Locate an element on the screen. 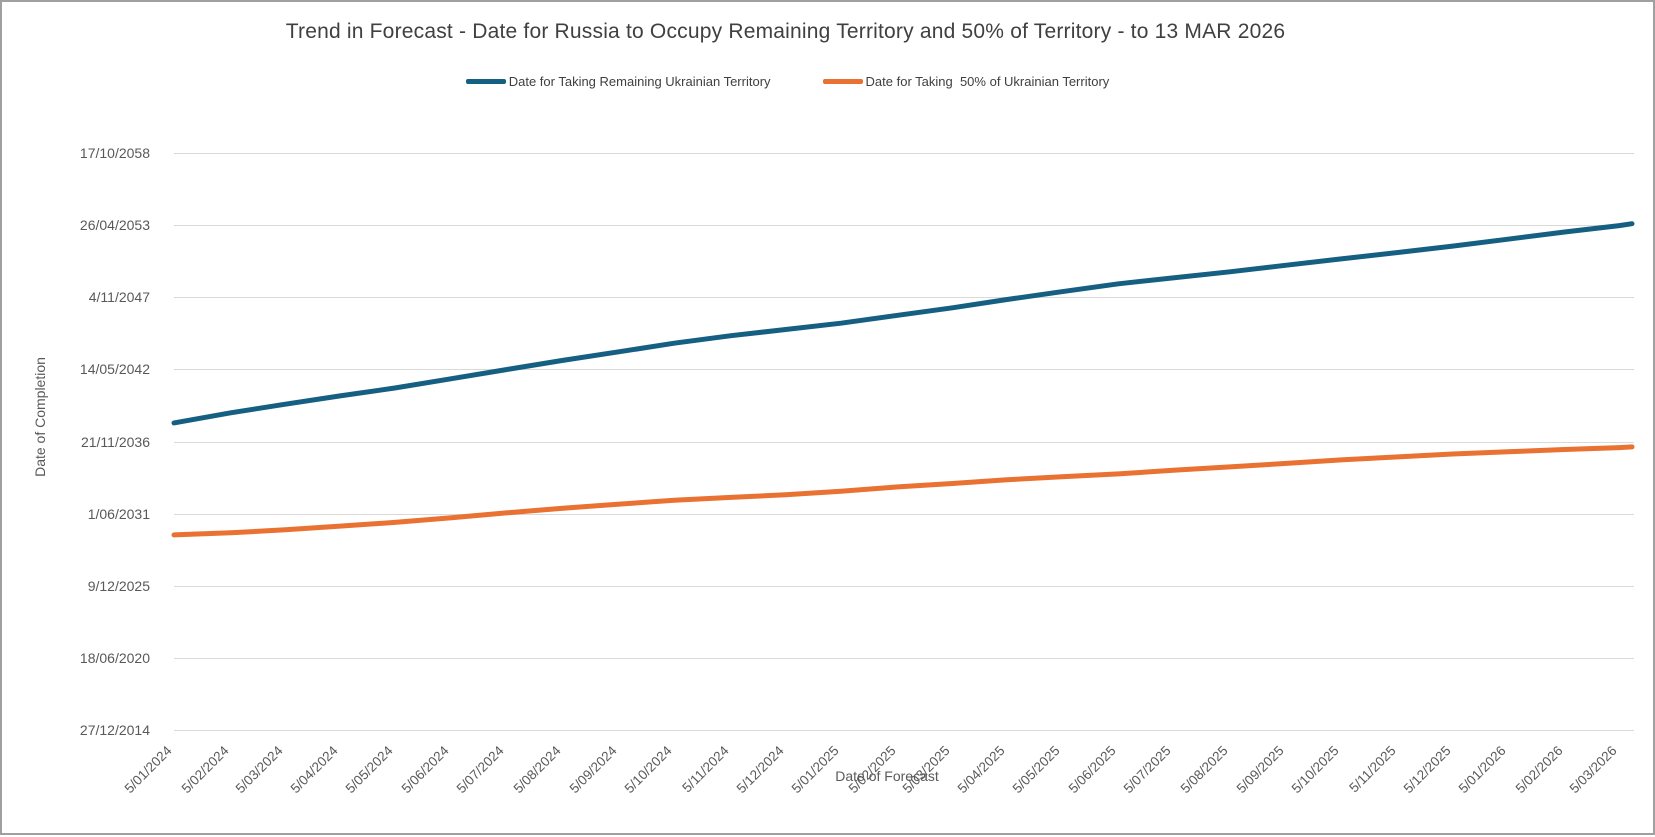 The image size is (1655, 837). x-axis-title: Date of Forecast is located at coordinates (887, 776).